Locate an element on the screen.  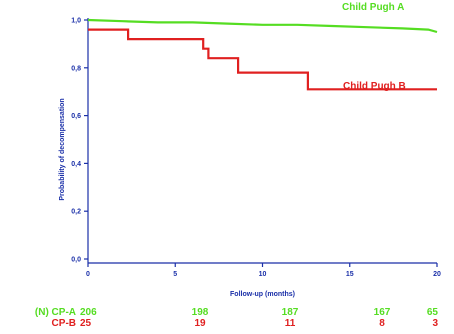
y-tick-label: 0,8 is located at coordinates (76, 68).